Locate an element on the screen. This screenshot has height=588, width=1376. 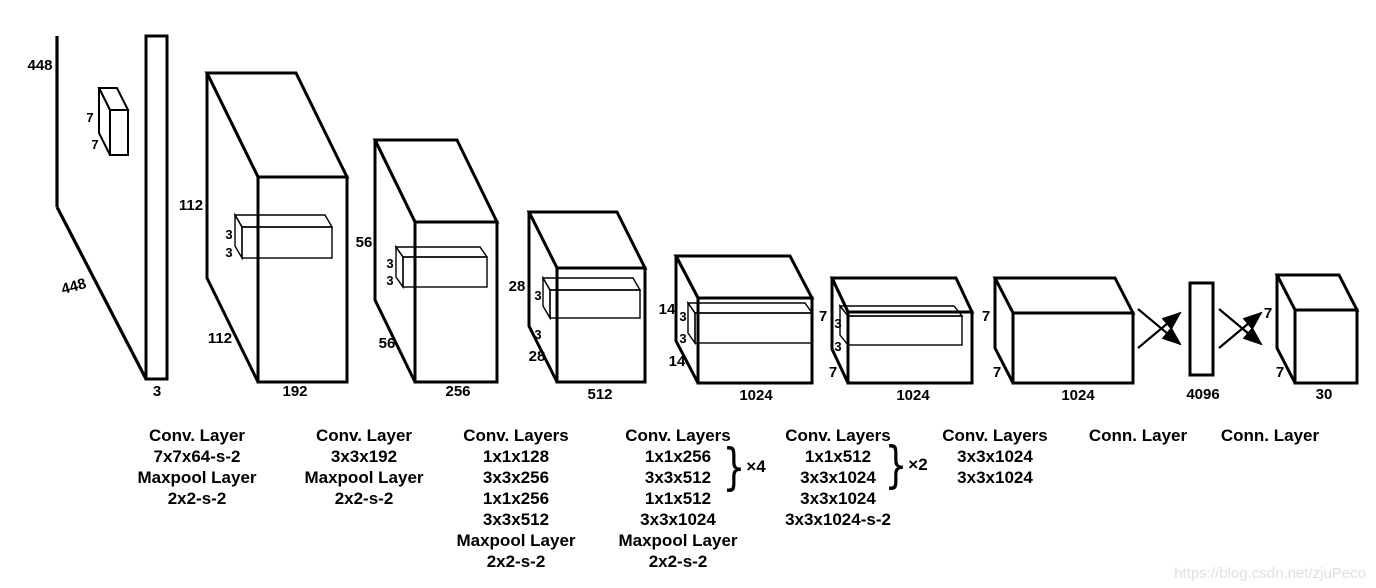
dim-label: 4096 is located at coordinates (1202, 394).